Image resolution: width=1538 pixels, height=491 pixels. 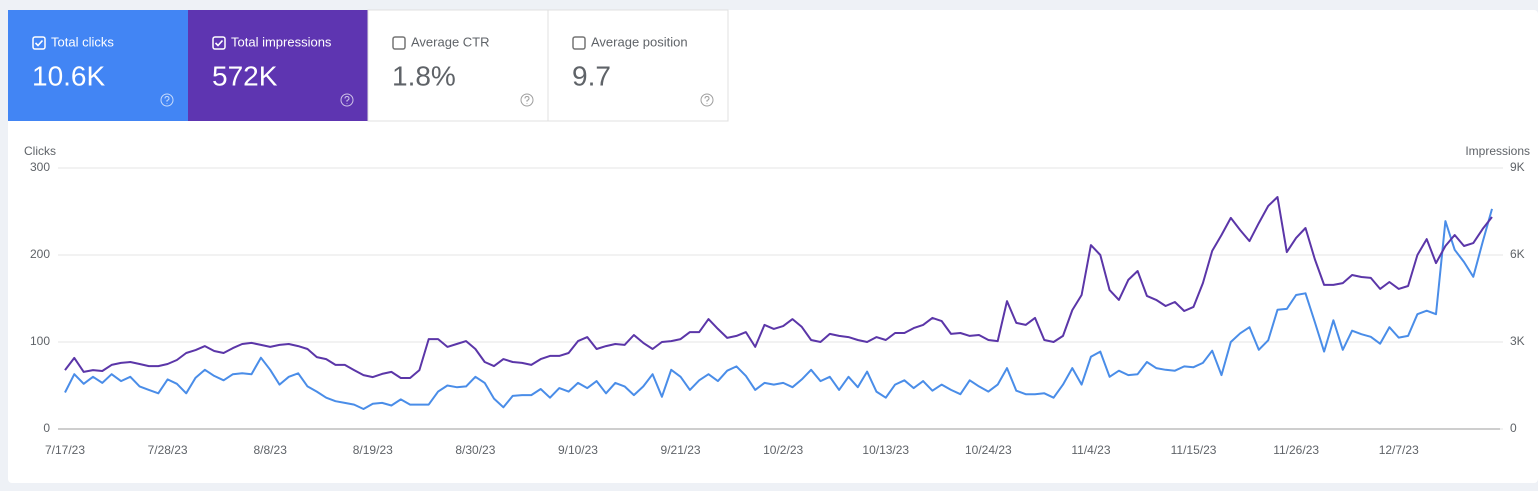 I want to click on y-tick-label: 0, so click(x=46, y=428).